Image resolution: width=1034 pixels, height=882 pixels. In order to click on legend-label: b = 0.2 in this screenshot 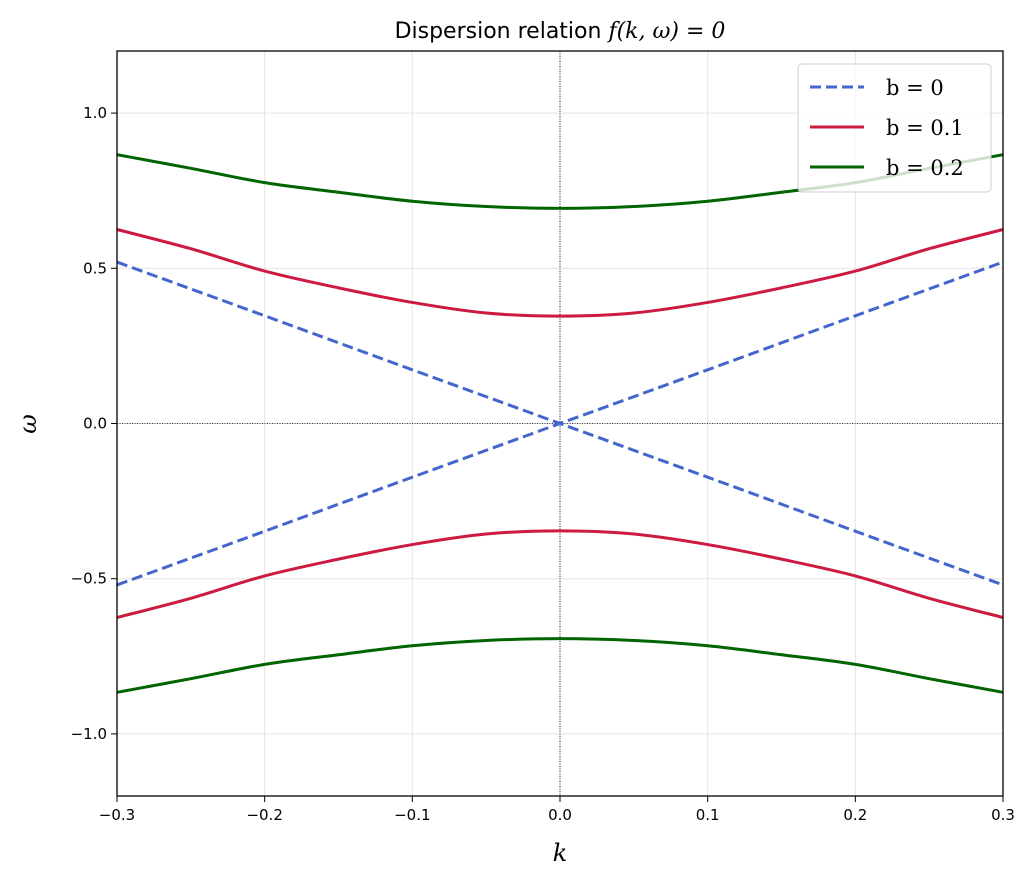, I will do `click(925, 168)`.